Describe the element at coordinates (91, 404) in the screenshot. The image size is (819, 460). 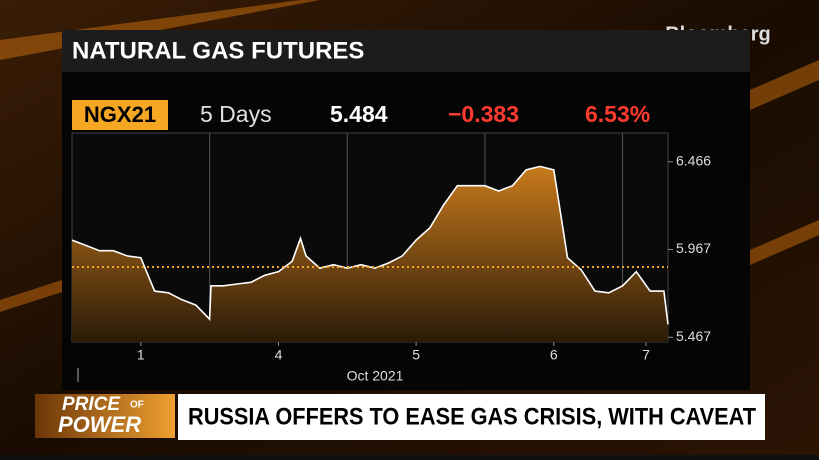
I see `show-name-top: PRICE` at that location.